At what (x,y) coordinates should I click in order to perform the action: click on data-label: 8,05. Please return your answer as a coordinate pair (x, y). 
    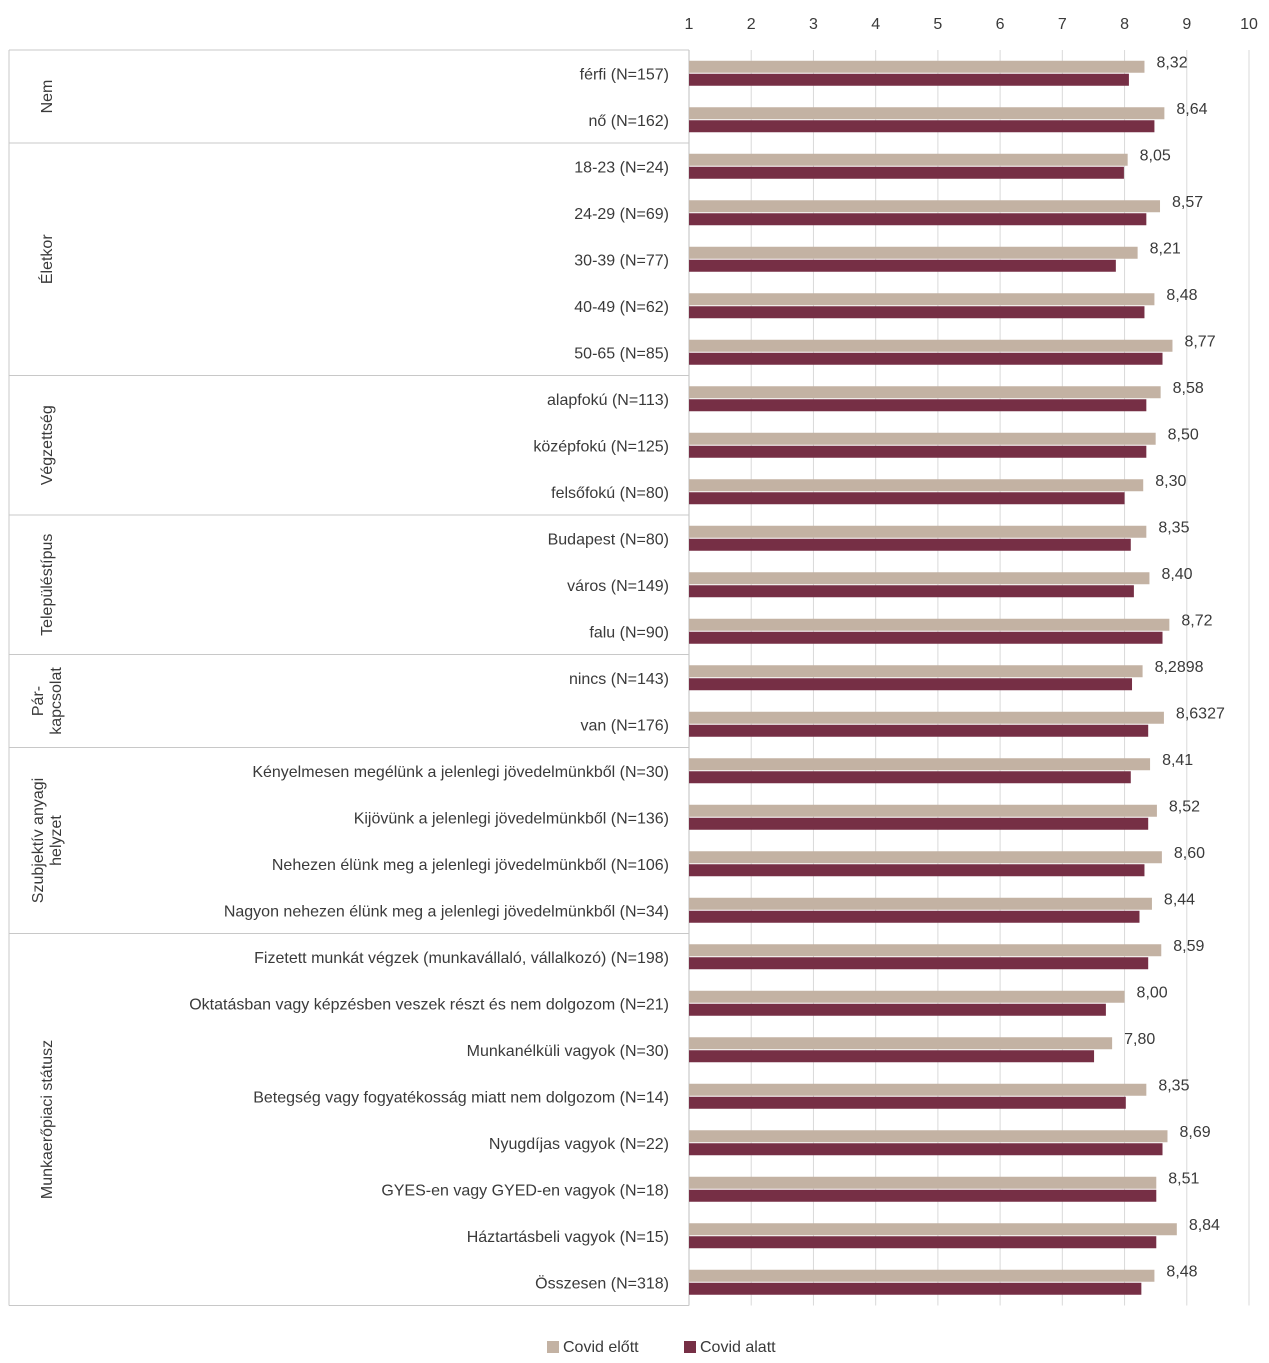
    Looking at the image, I should click on (1155, 155).